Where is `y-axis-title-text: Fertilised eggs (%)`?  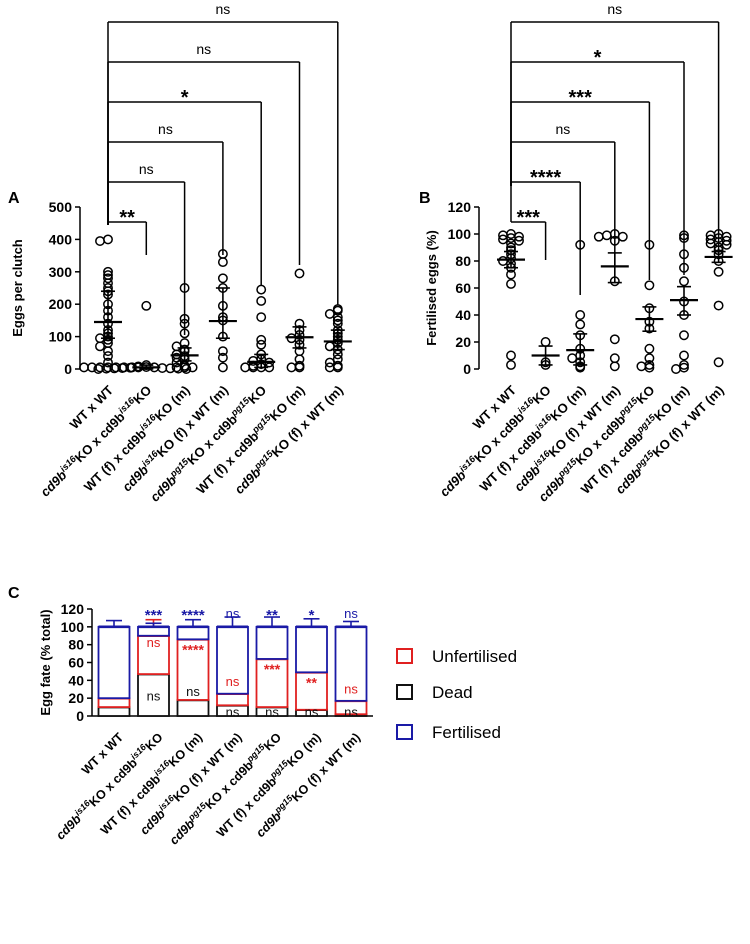 y-axis-title-text: Fertilised eggs (%) is located at coordinates (431, 288).